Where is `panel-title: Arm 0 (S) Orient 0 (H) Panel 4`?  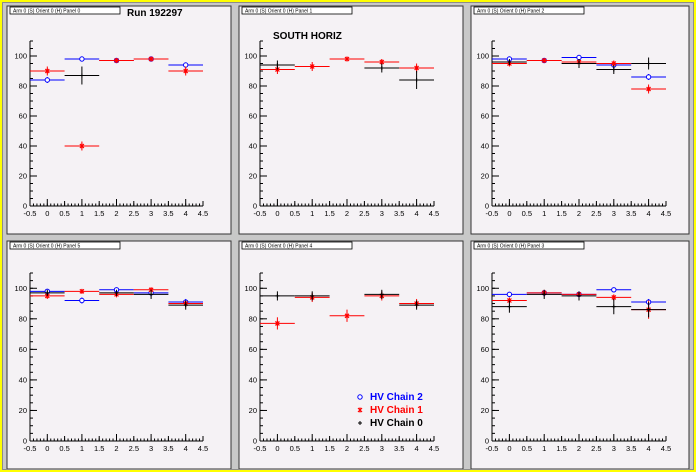
panel-title: Arm 0 (S) Orient 0 (H) Panel 4 is located at coordinates (278, 247).